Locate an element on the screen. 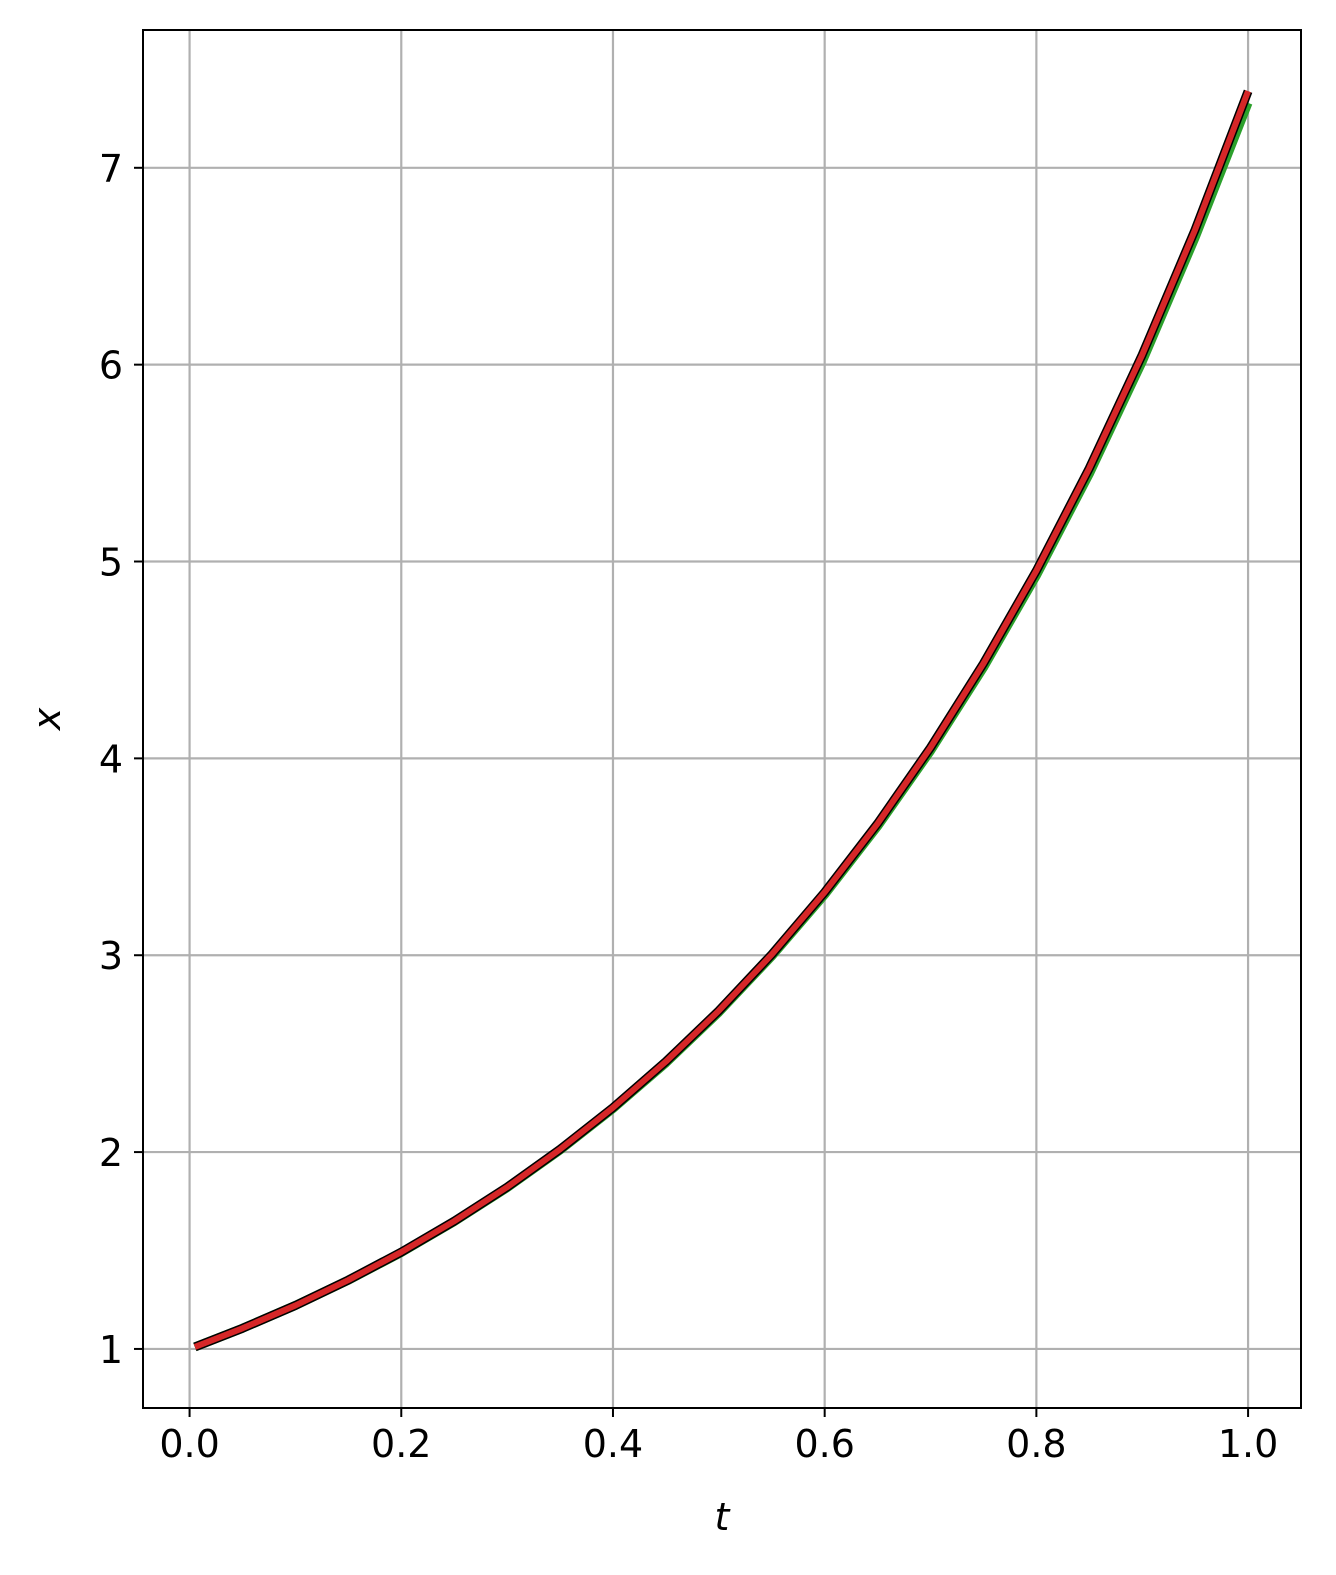 The height and width of the screenshot is (1575, 1336). y-tick-label: 3 is located at coordinates (111, 956).